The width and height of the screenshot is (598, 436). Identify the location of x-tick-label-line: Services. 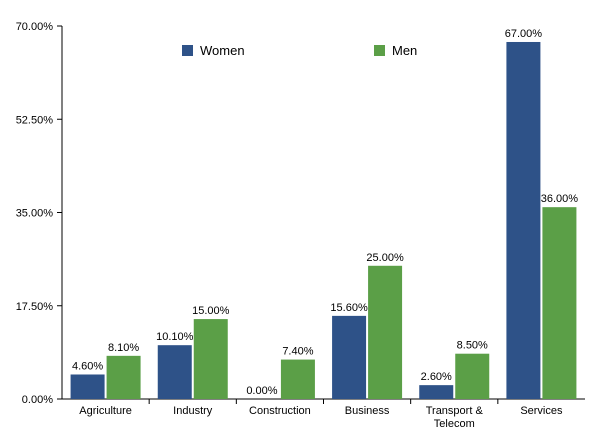
(541, 411).